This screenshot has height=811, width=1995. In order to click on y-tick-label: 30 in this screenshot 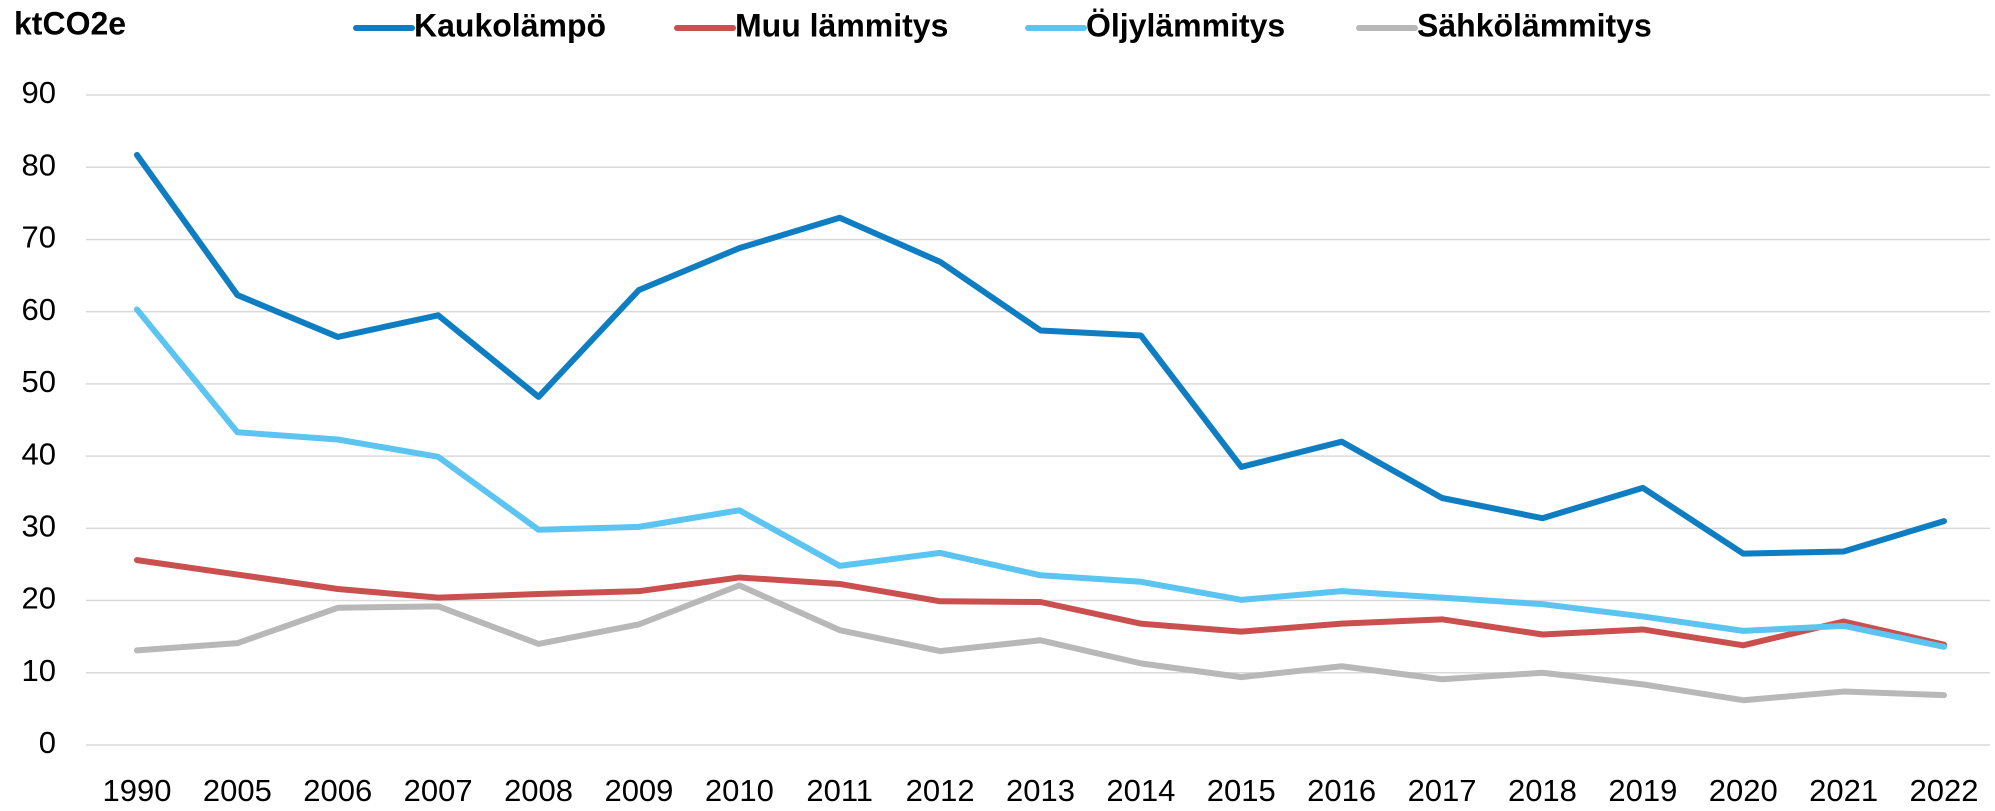, I will do `click(39, 526)`.